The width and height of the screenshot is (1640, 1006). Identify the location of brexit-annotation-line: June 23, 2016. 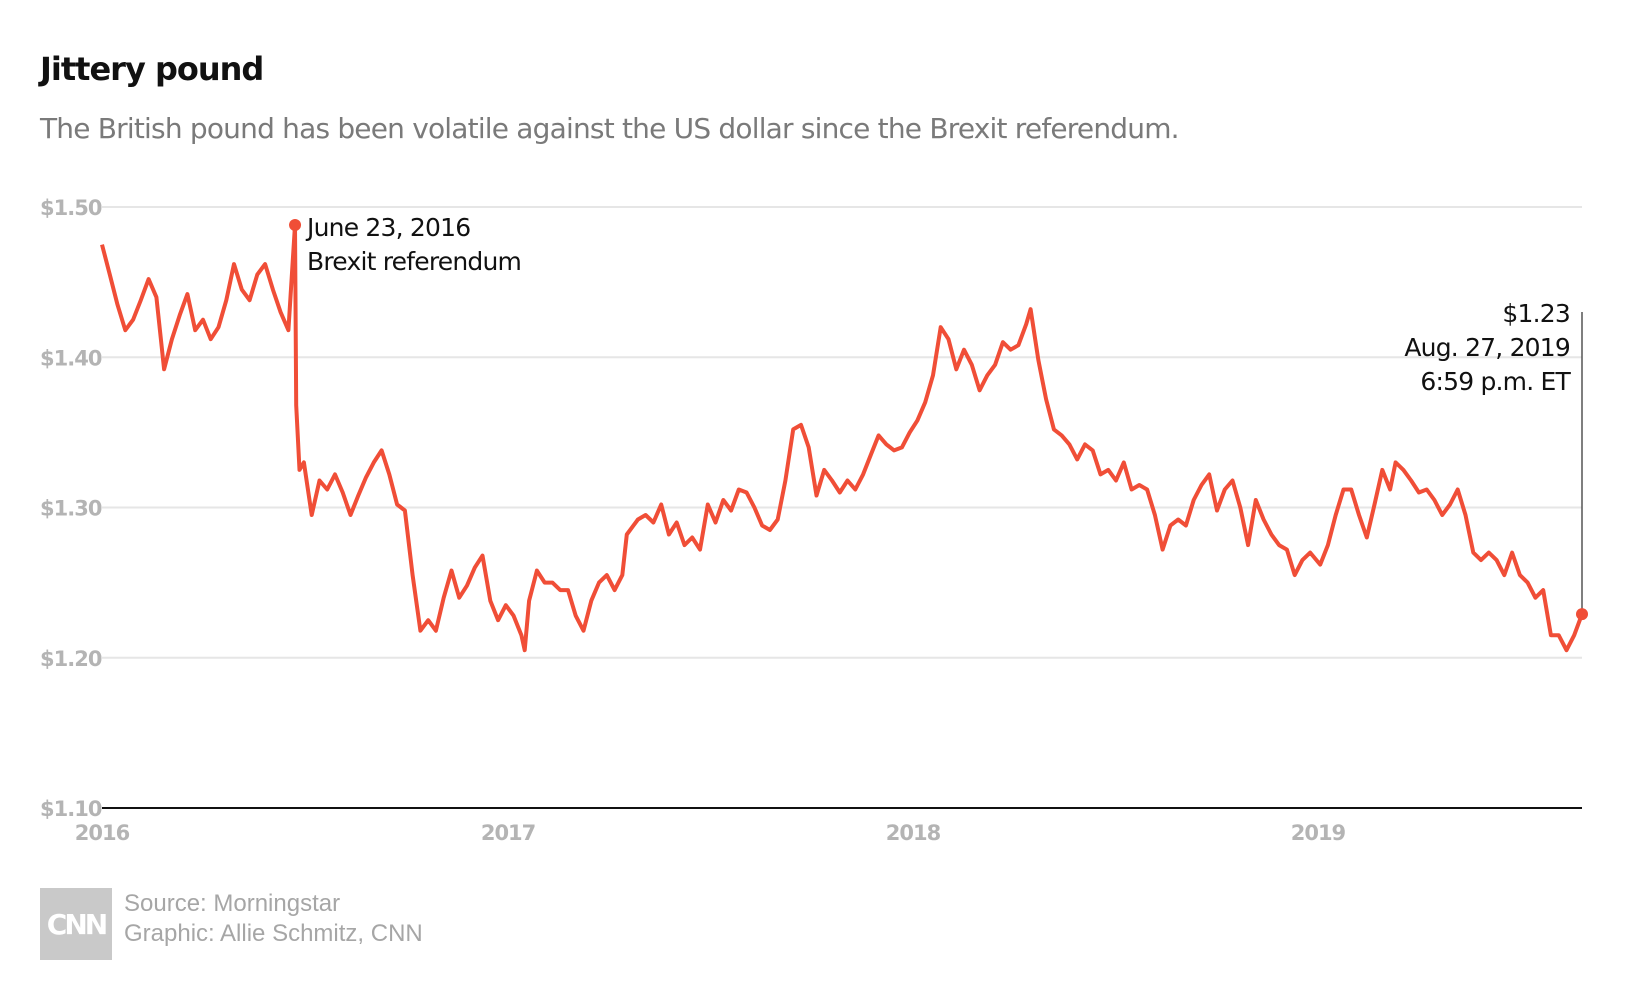
(387, 227).